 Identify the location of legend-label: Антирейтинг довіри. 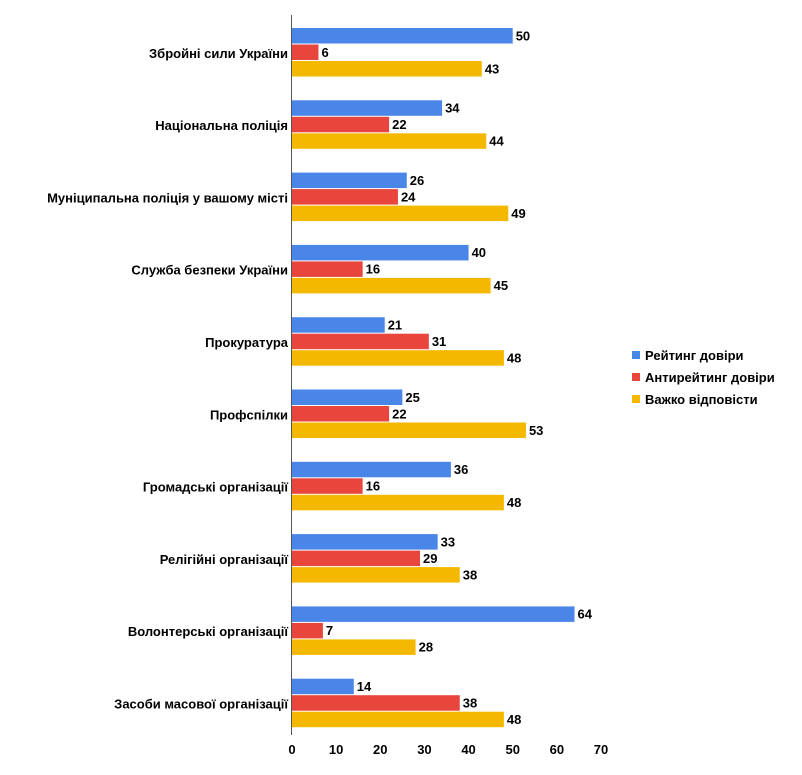
(710, 377).